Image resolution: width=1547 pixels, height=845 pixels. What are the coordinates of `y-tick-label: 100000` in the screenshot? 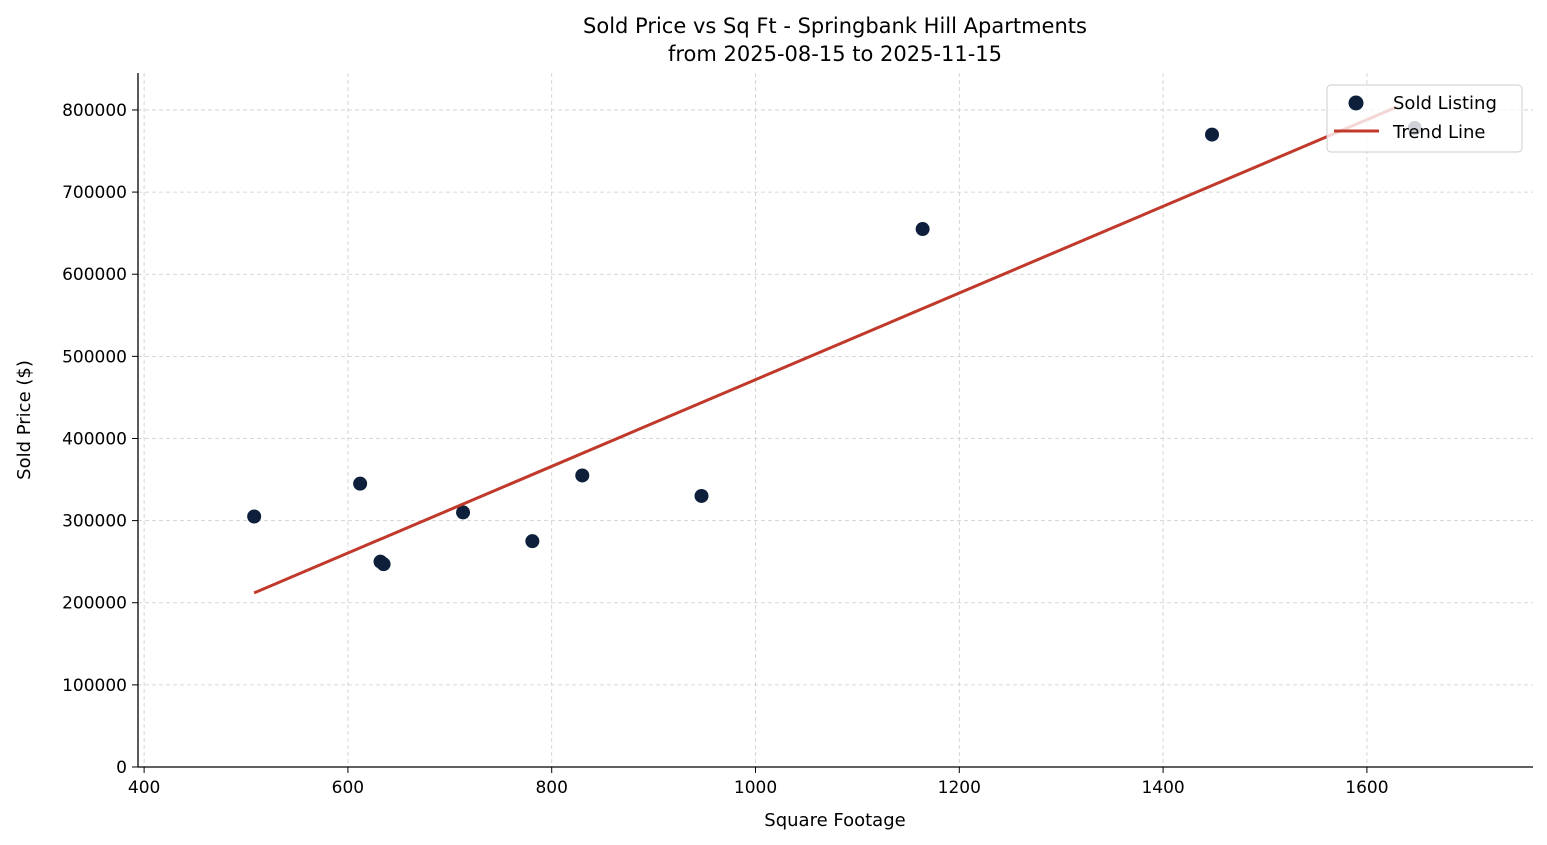 It's located at (94, 686).